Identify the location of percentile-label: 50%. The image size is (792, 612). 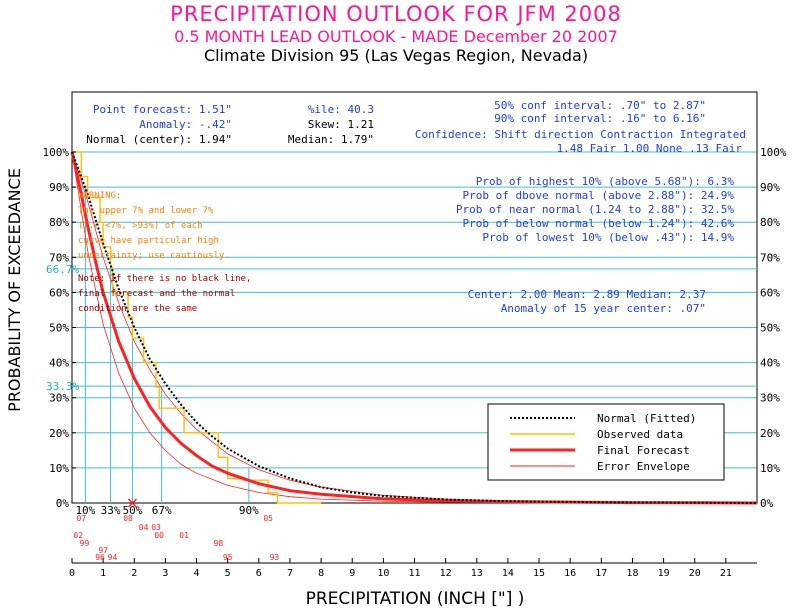
(132, 510).